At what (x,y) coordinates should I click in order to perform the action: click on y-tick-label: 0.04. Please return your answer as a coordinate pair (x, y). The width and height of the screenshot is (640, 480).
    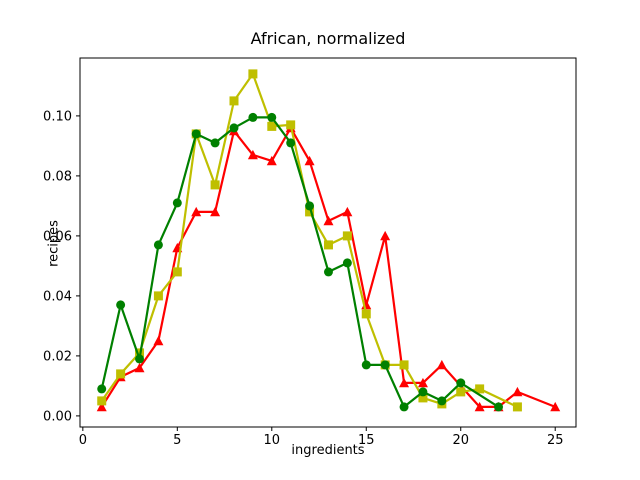
    Looking at the image, I should click on (57, 296).